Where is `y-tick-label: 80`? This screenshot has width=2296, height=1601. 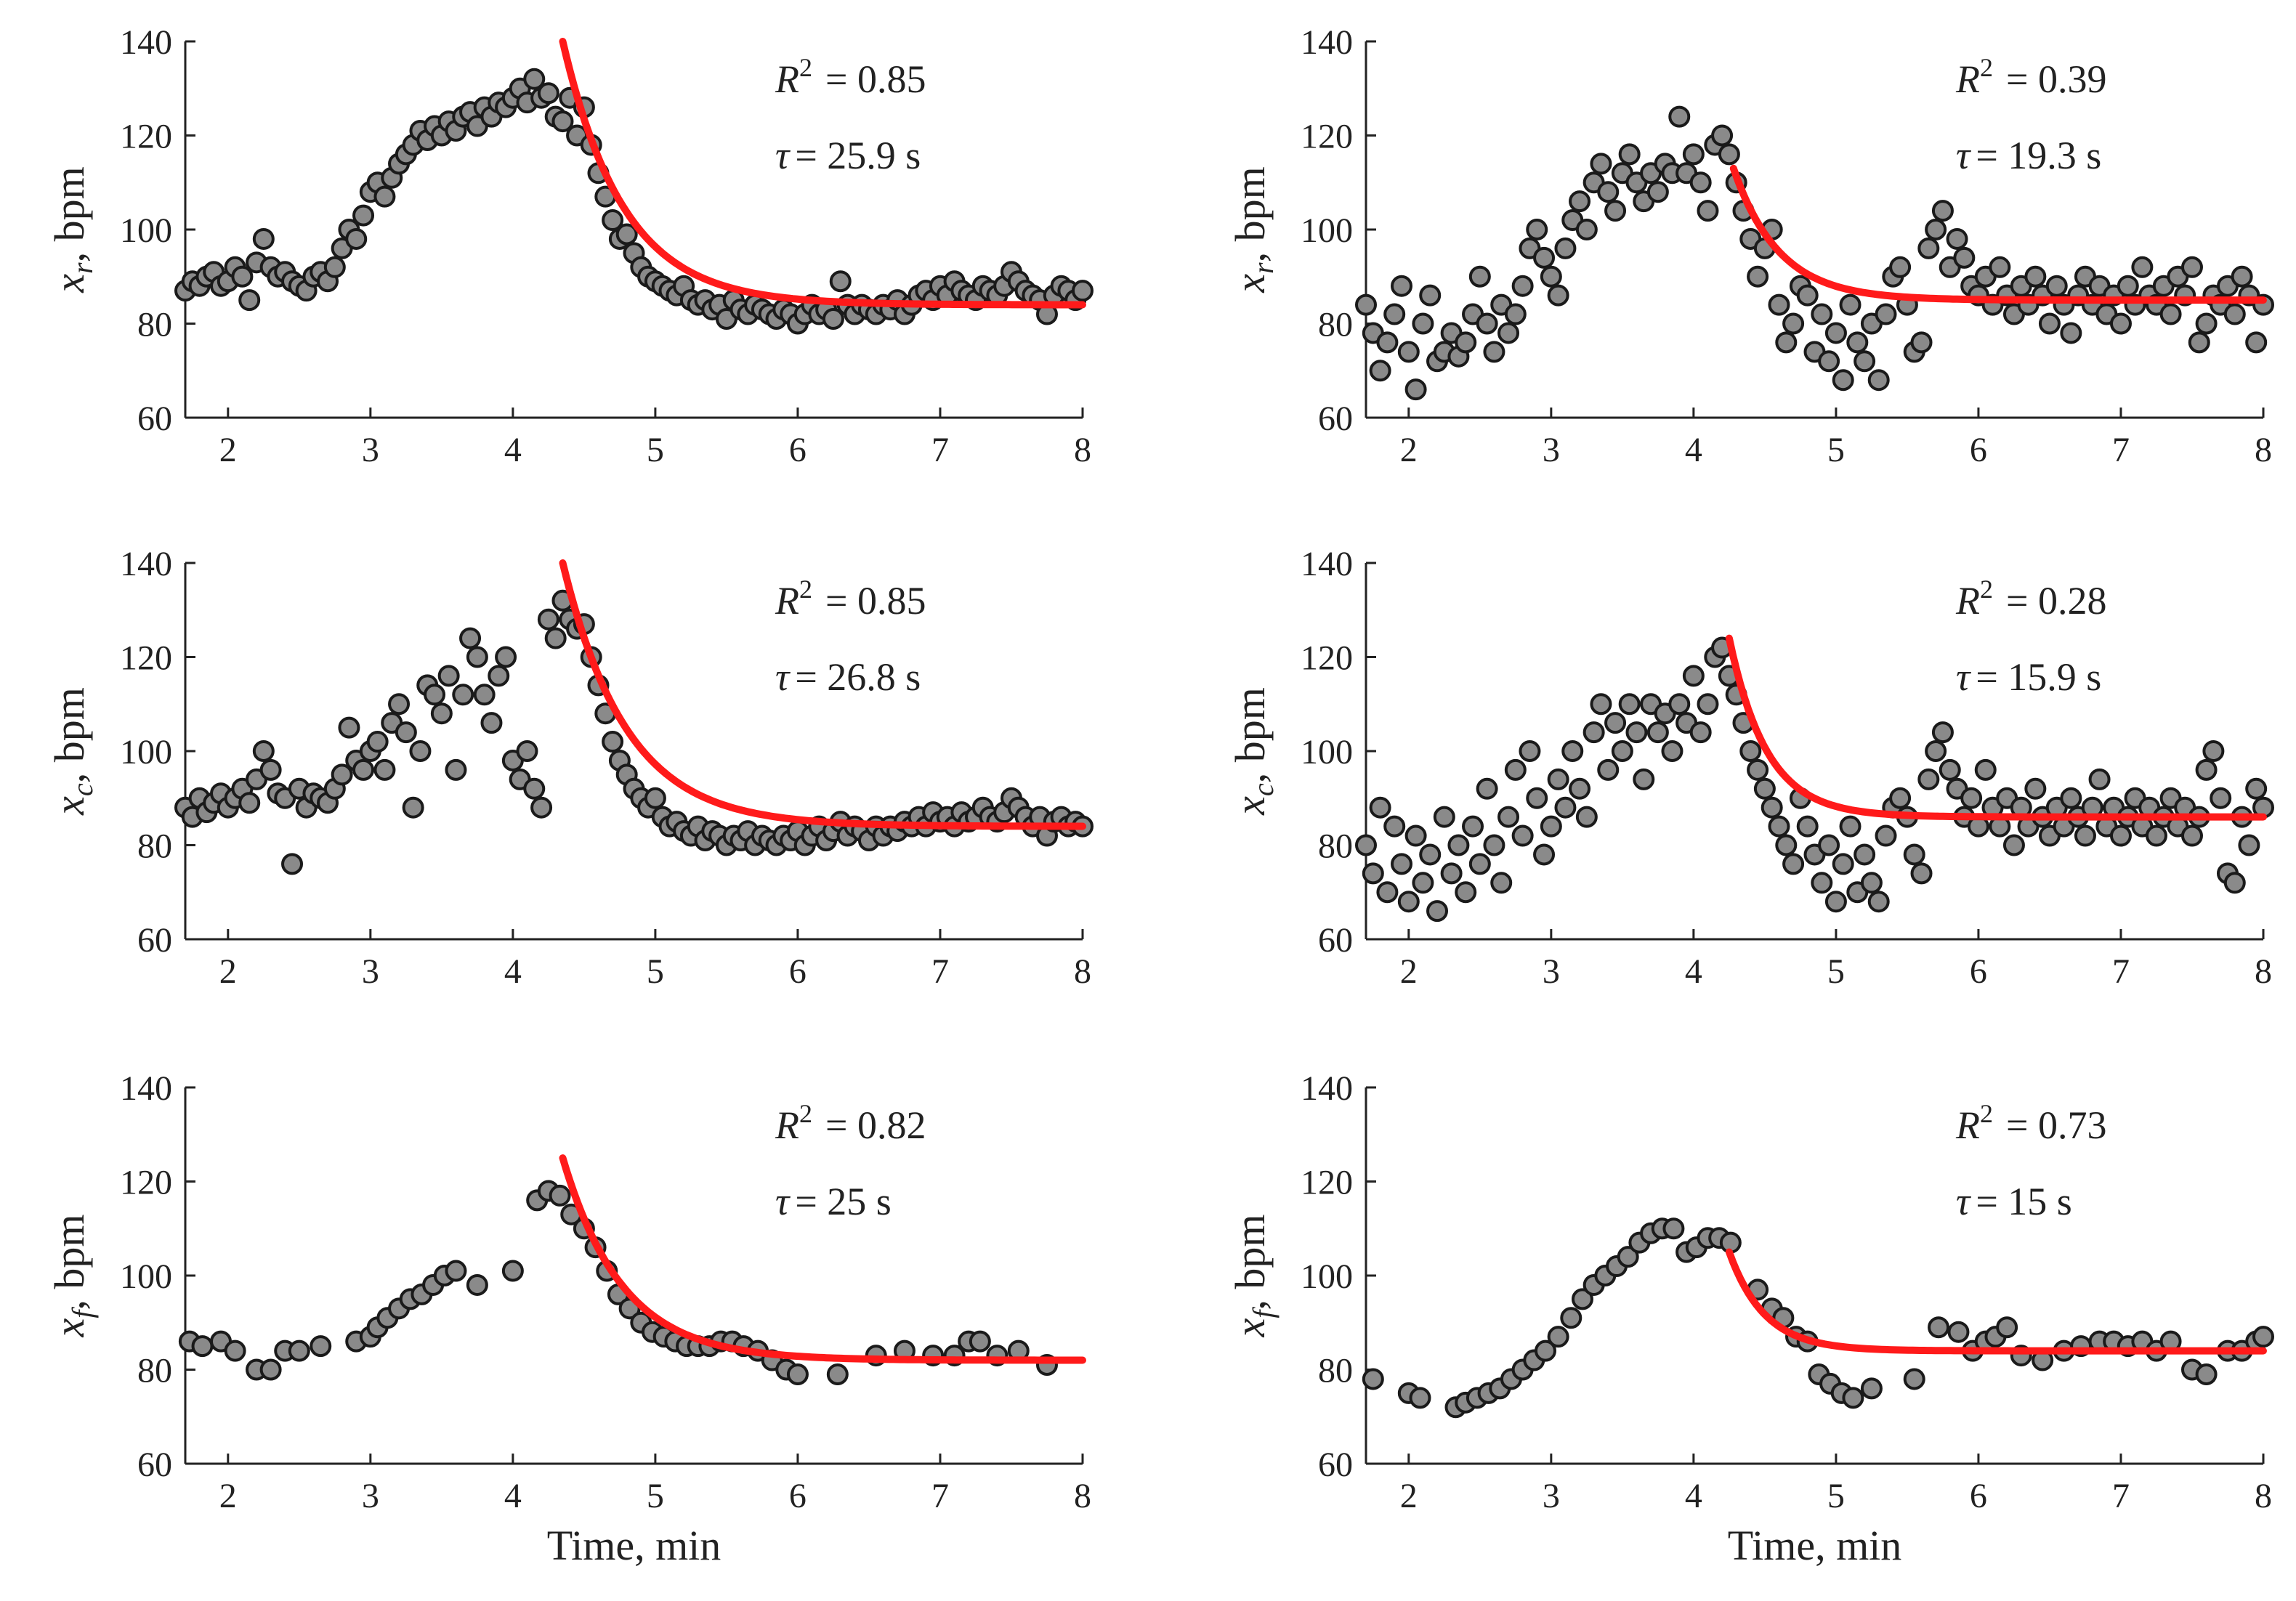
y-tick-label: 80 is located at coordinates (1335, 325).